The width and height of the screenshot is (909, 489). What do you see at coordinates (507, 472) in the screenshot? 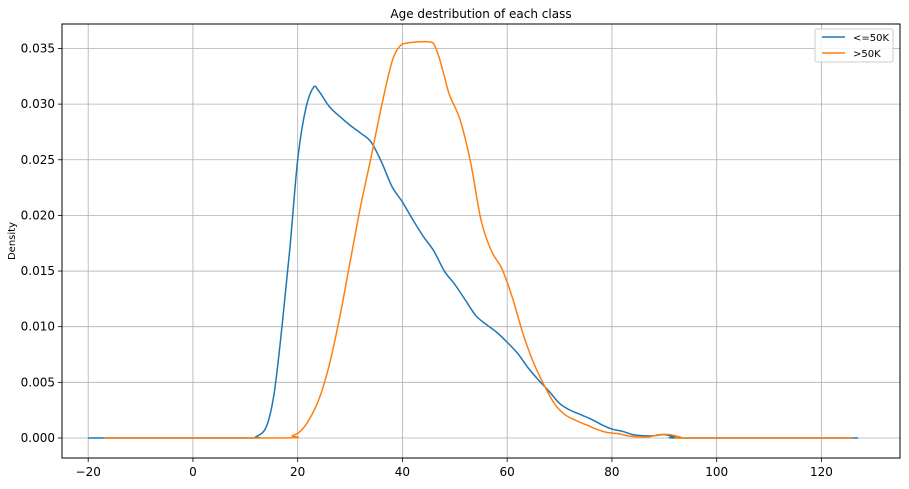
I see `x-tick-label: 60` at bounding box center [507, 472].